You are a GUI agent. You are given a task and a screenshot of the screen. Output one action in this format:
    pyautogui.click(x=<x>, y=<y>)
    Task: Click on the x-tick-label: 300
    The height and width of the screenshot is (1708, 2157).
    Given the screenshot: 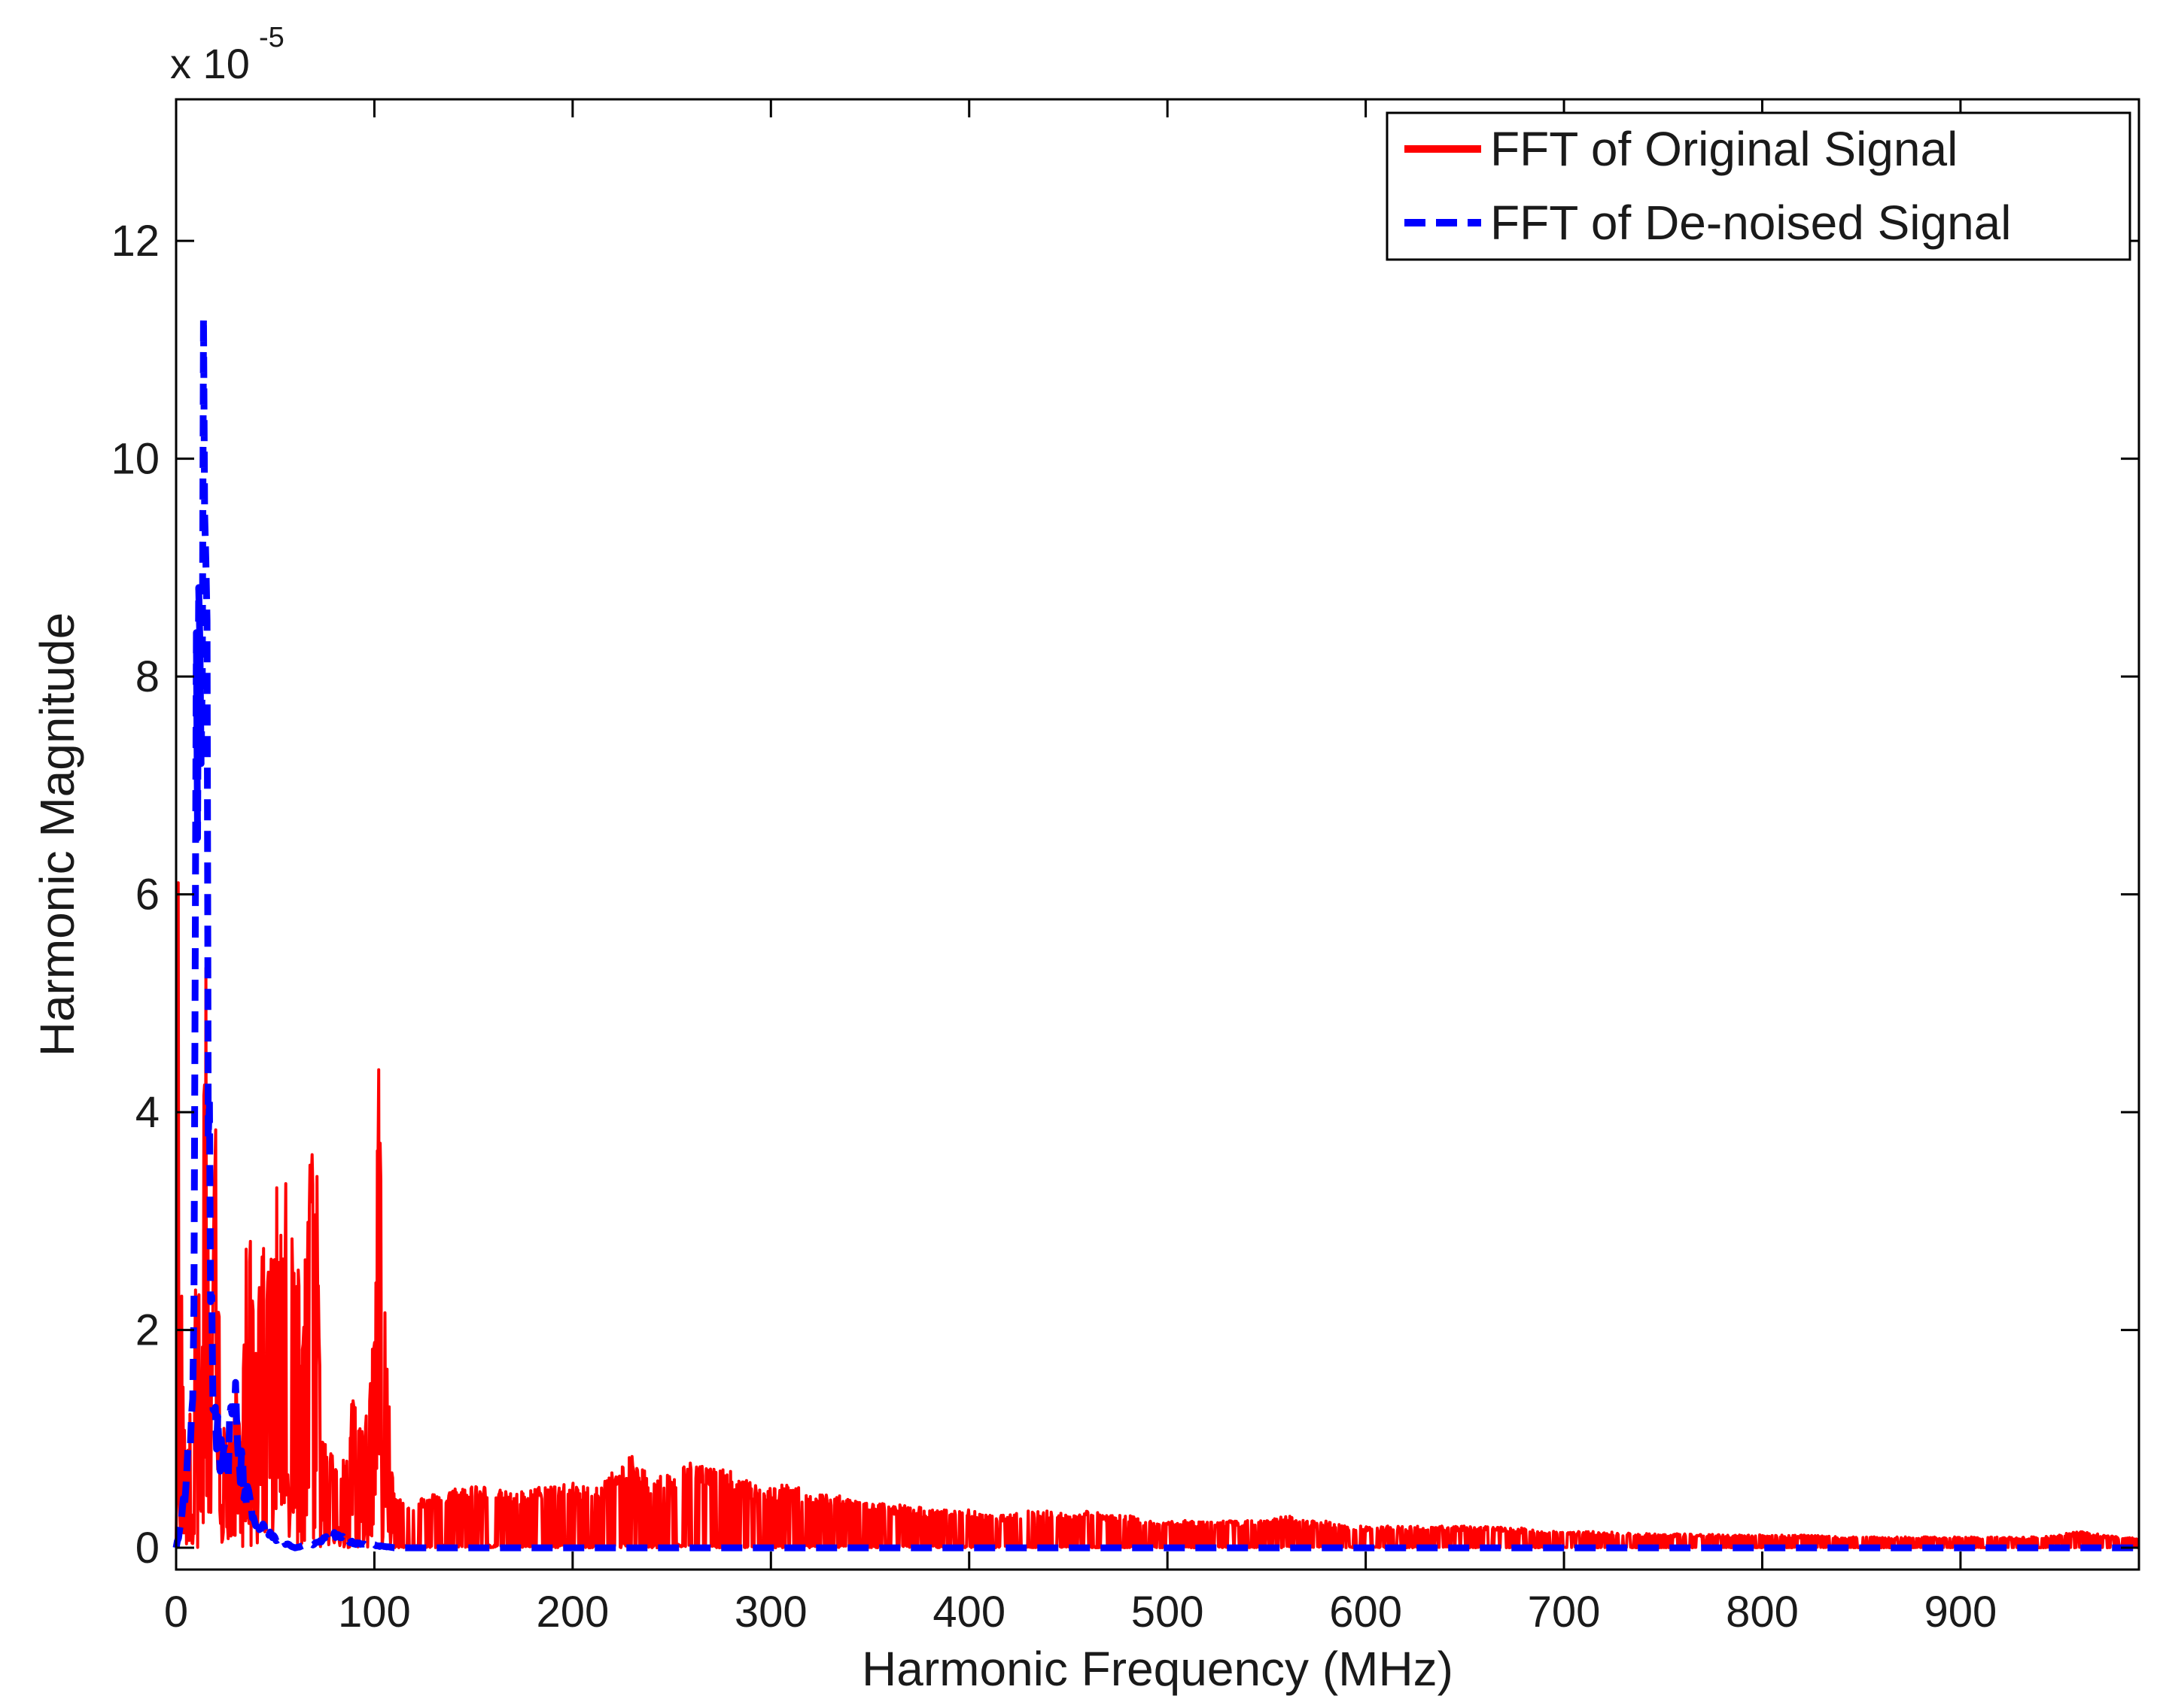 What is the action you would take?
    pyautogui.click(x=771, y=1612)
    